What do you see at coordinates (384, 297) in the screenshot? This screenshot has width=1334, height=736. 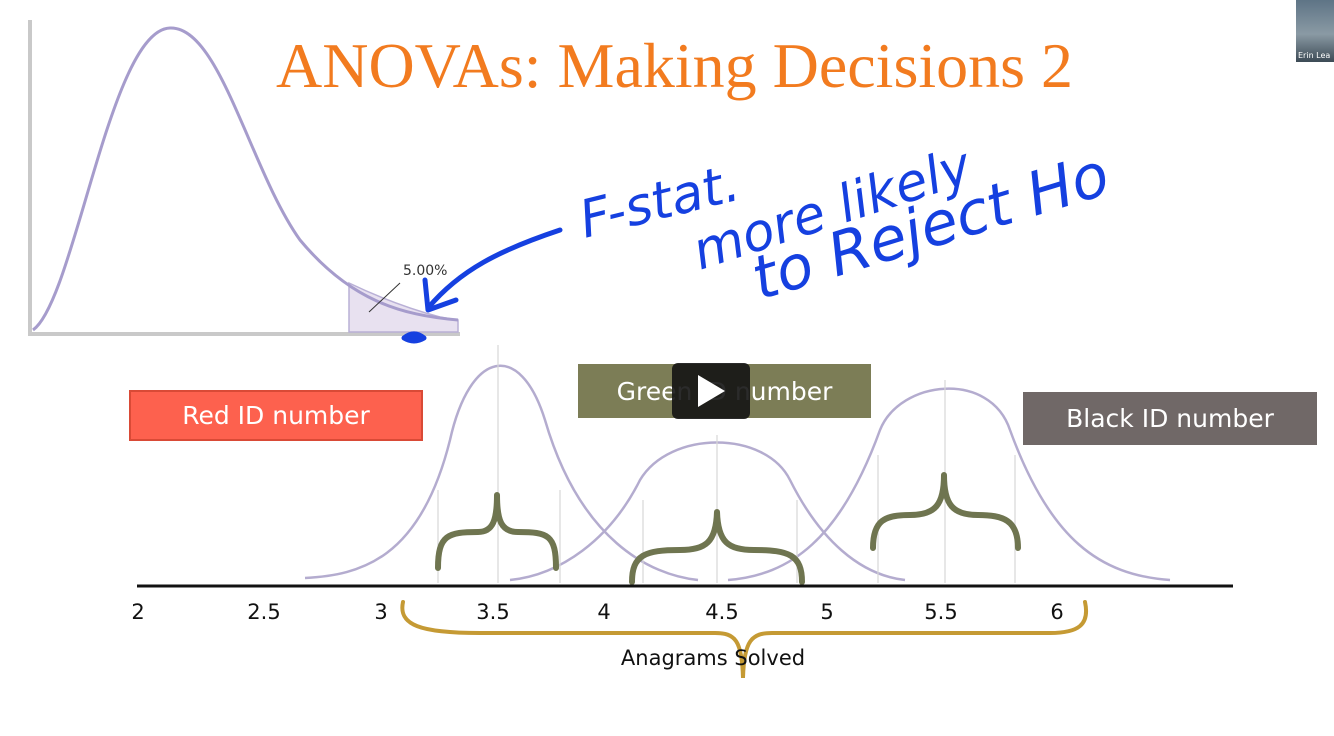 I see `percent-leader-line` at bounding box center [384, 297].